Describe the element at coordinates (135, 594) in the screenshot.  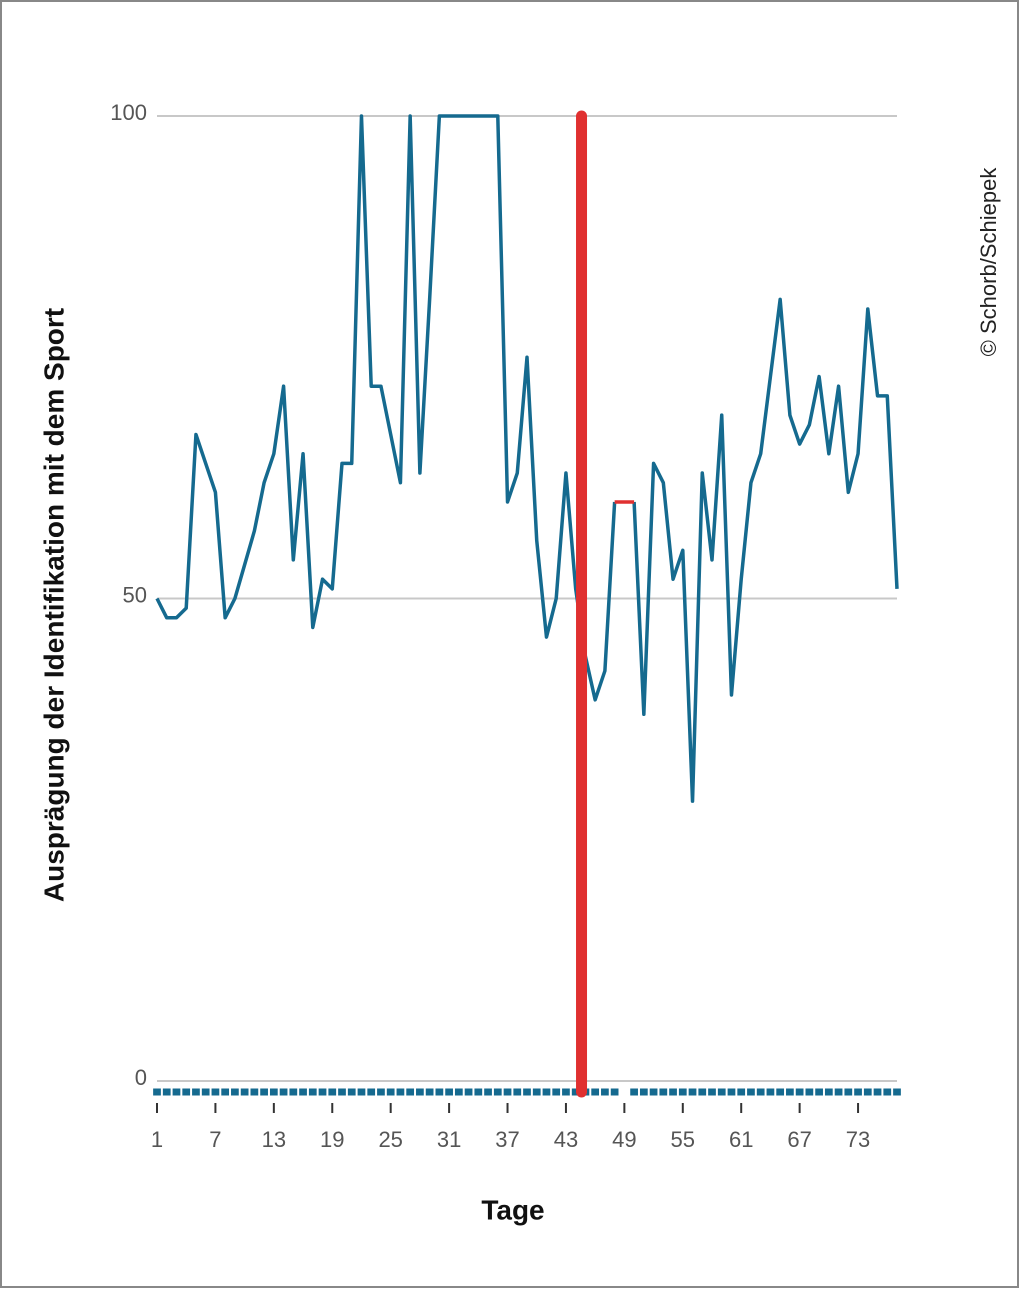
I see `y-tick-label: 50` at that location.